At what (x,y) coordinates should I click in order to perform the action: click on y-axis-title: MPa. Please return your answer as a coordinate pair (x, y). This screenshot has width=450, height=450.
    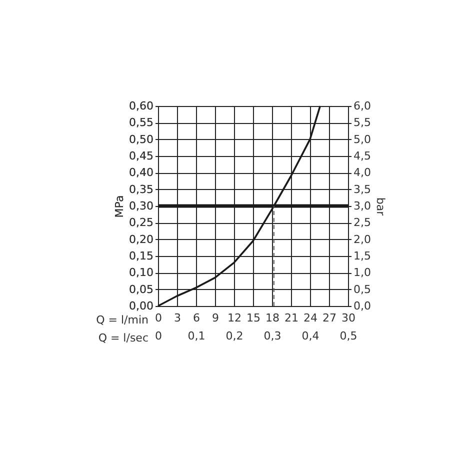
    Looking at the image, I should click on (119, 206).